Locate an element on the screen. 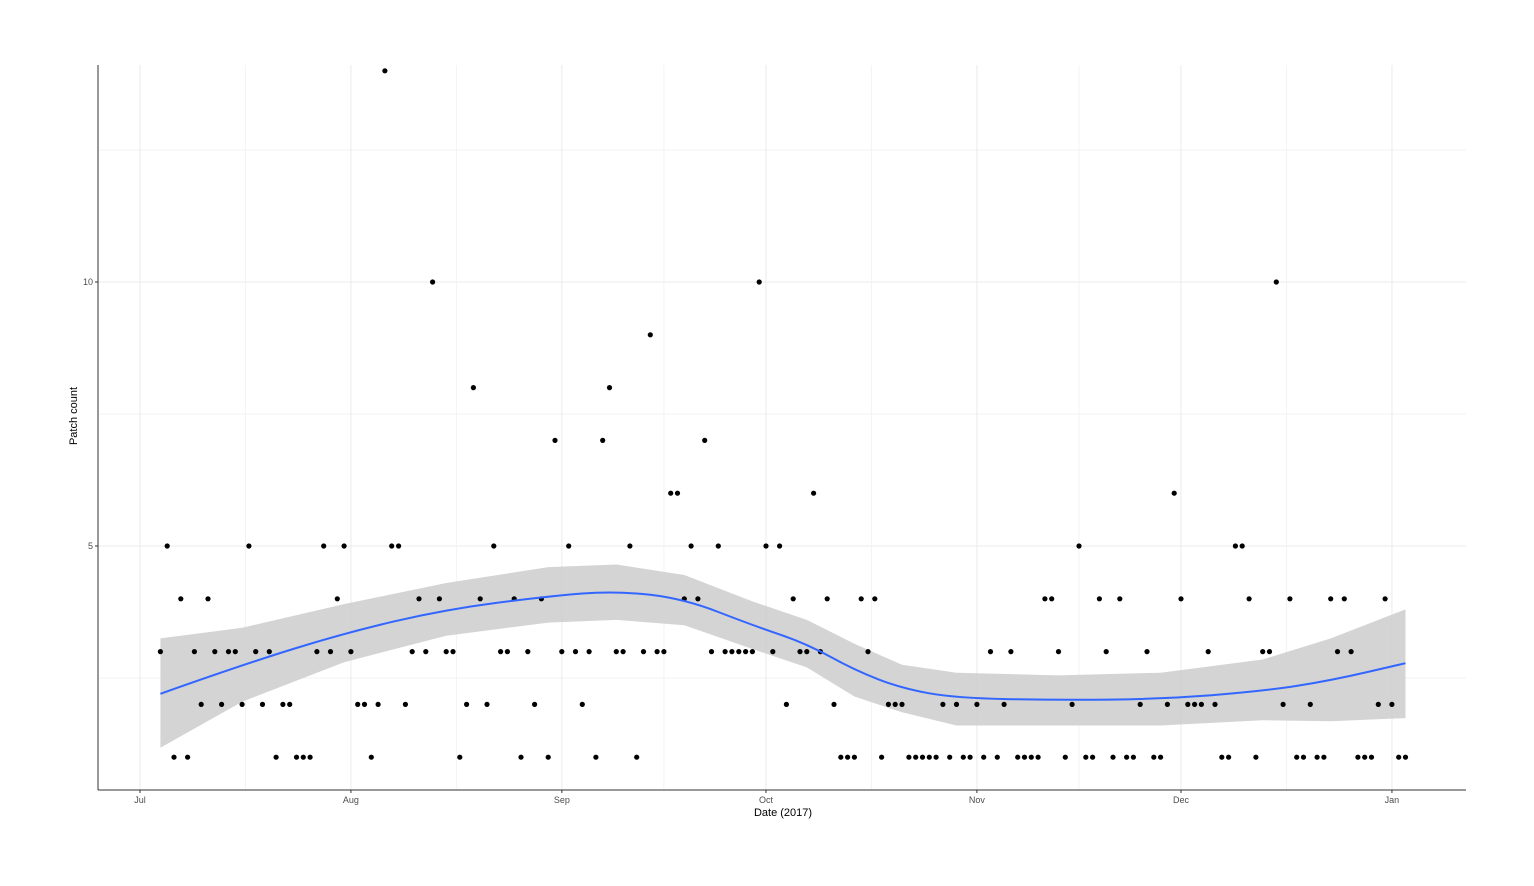 This screenshot has width=1534, height=886. x-tick-label: Jul is located at coordinates (140, 800).